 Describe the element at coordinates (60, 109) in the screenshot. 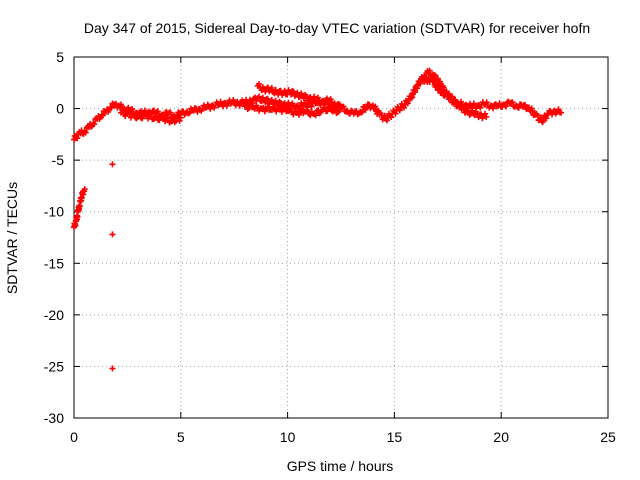

I see `y-tick-label: 0` at that location.